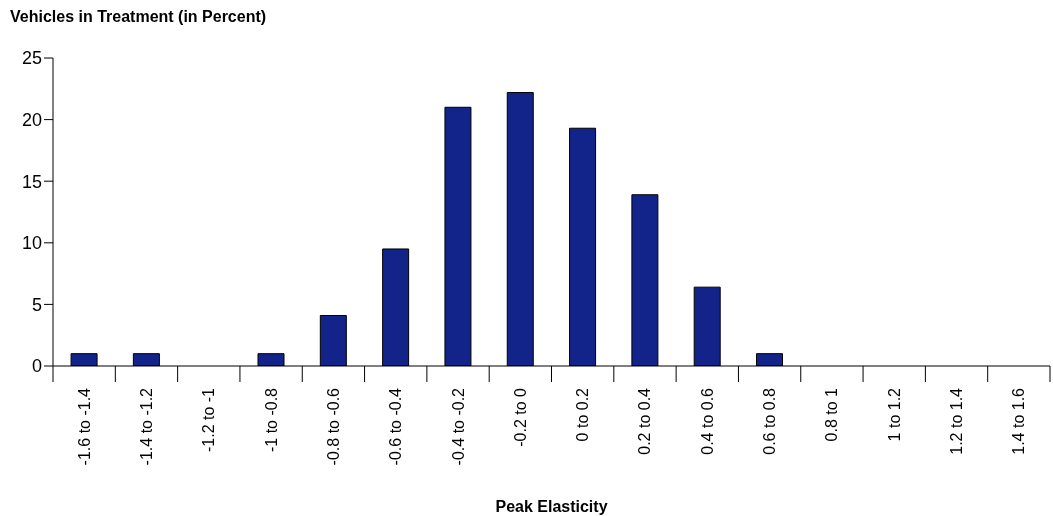  What do you see at coordinates (36, 366) in the screenshot?
I see `y-tick-label: 0` at bounding box center [36, 366].